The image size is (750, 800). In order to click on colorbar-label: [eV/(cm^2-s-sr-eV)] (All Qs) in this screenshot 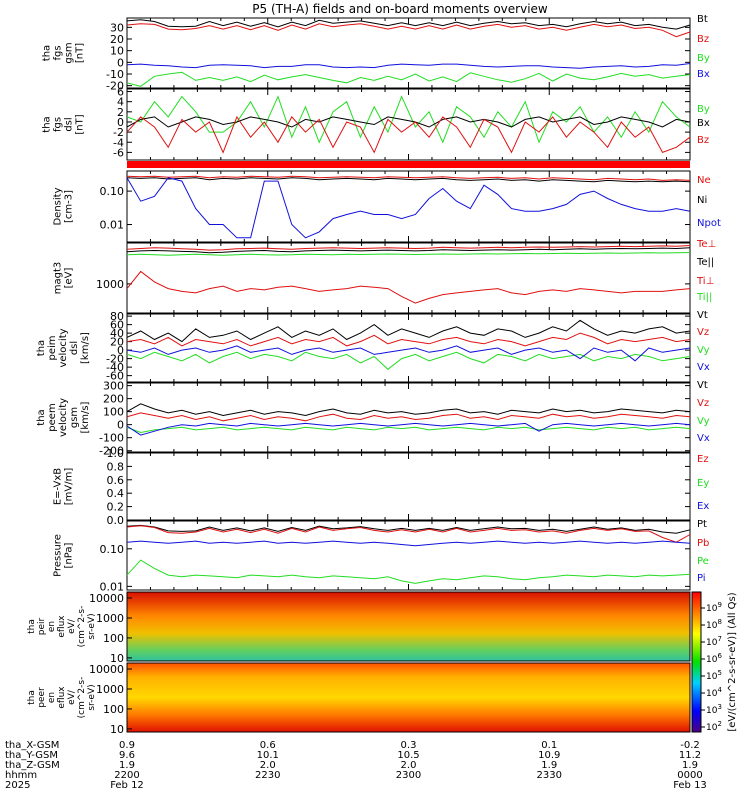, I will do `click(732, 661)`.